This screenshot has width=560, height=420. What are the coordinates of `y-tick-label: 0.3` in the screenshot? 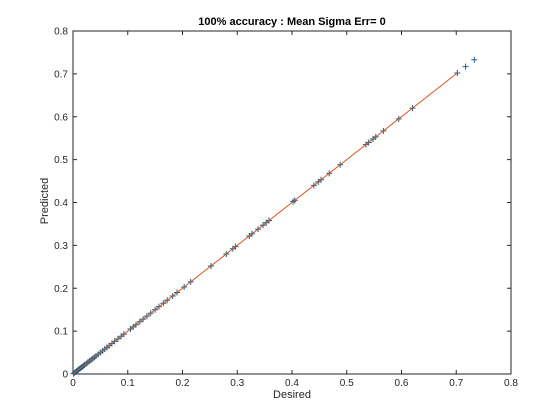 It's located at (61, 246).